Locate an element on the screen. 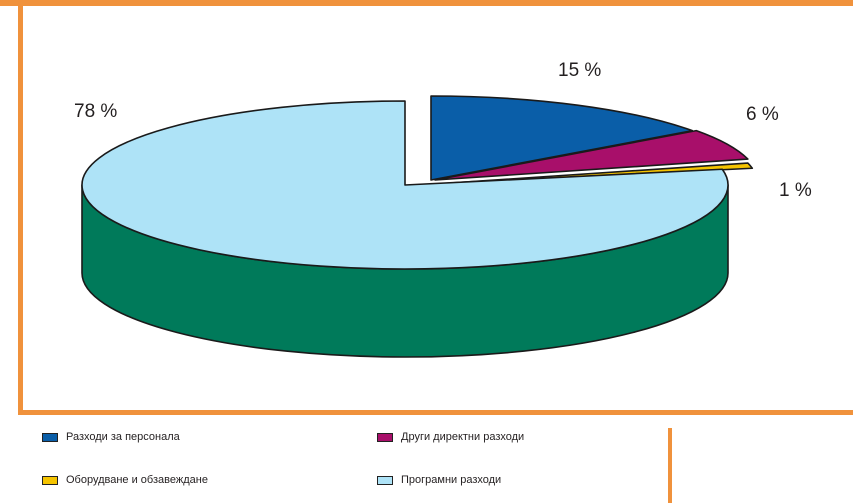 This screenshot has height=503, width=853. legend-item-personnel: Разходи за персонала is located at coordinates (111, 437).